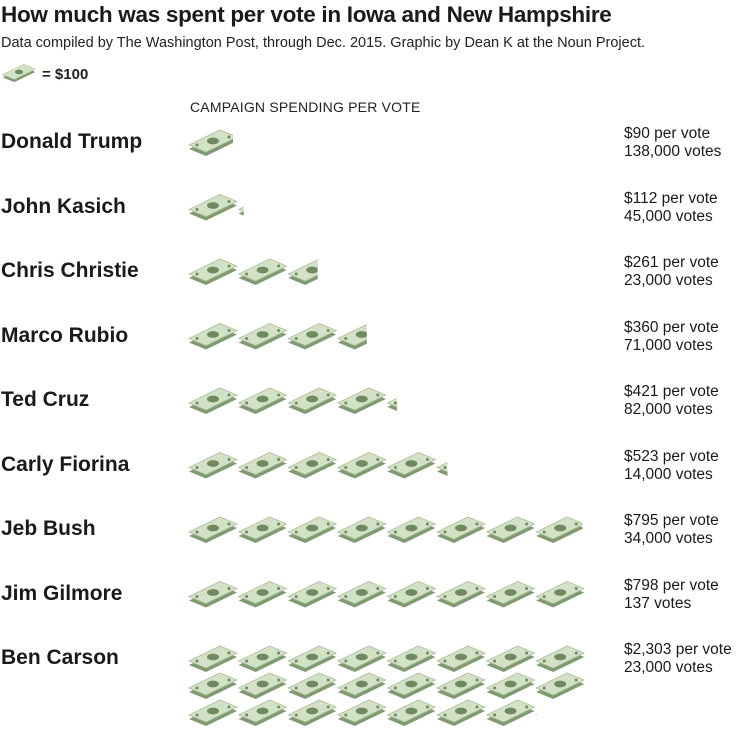 This screenshot has height=736, width=753. What do you see at coordinates (65, 335) in the screenshot?
I see `candidate-name: Marco Rubio` at bounding box center [65, 335].